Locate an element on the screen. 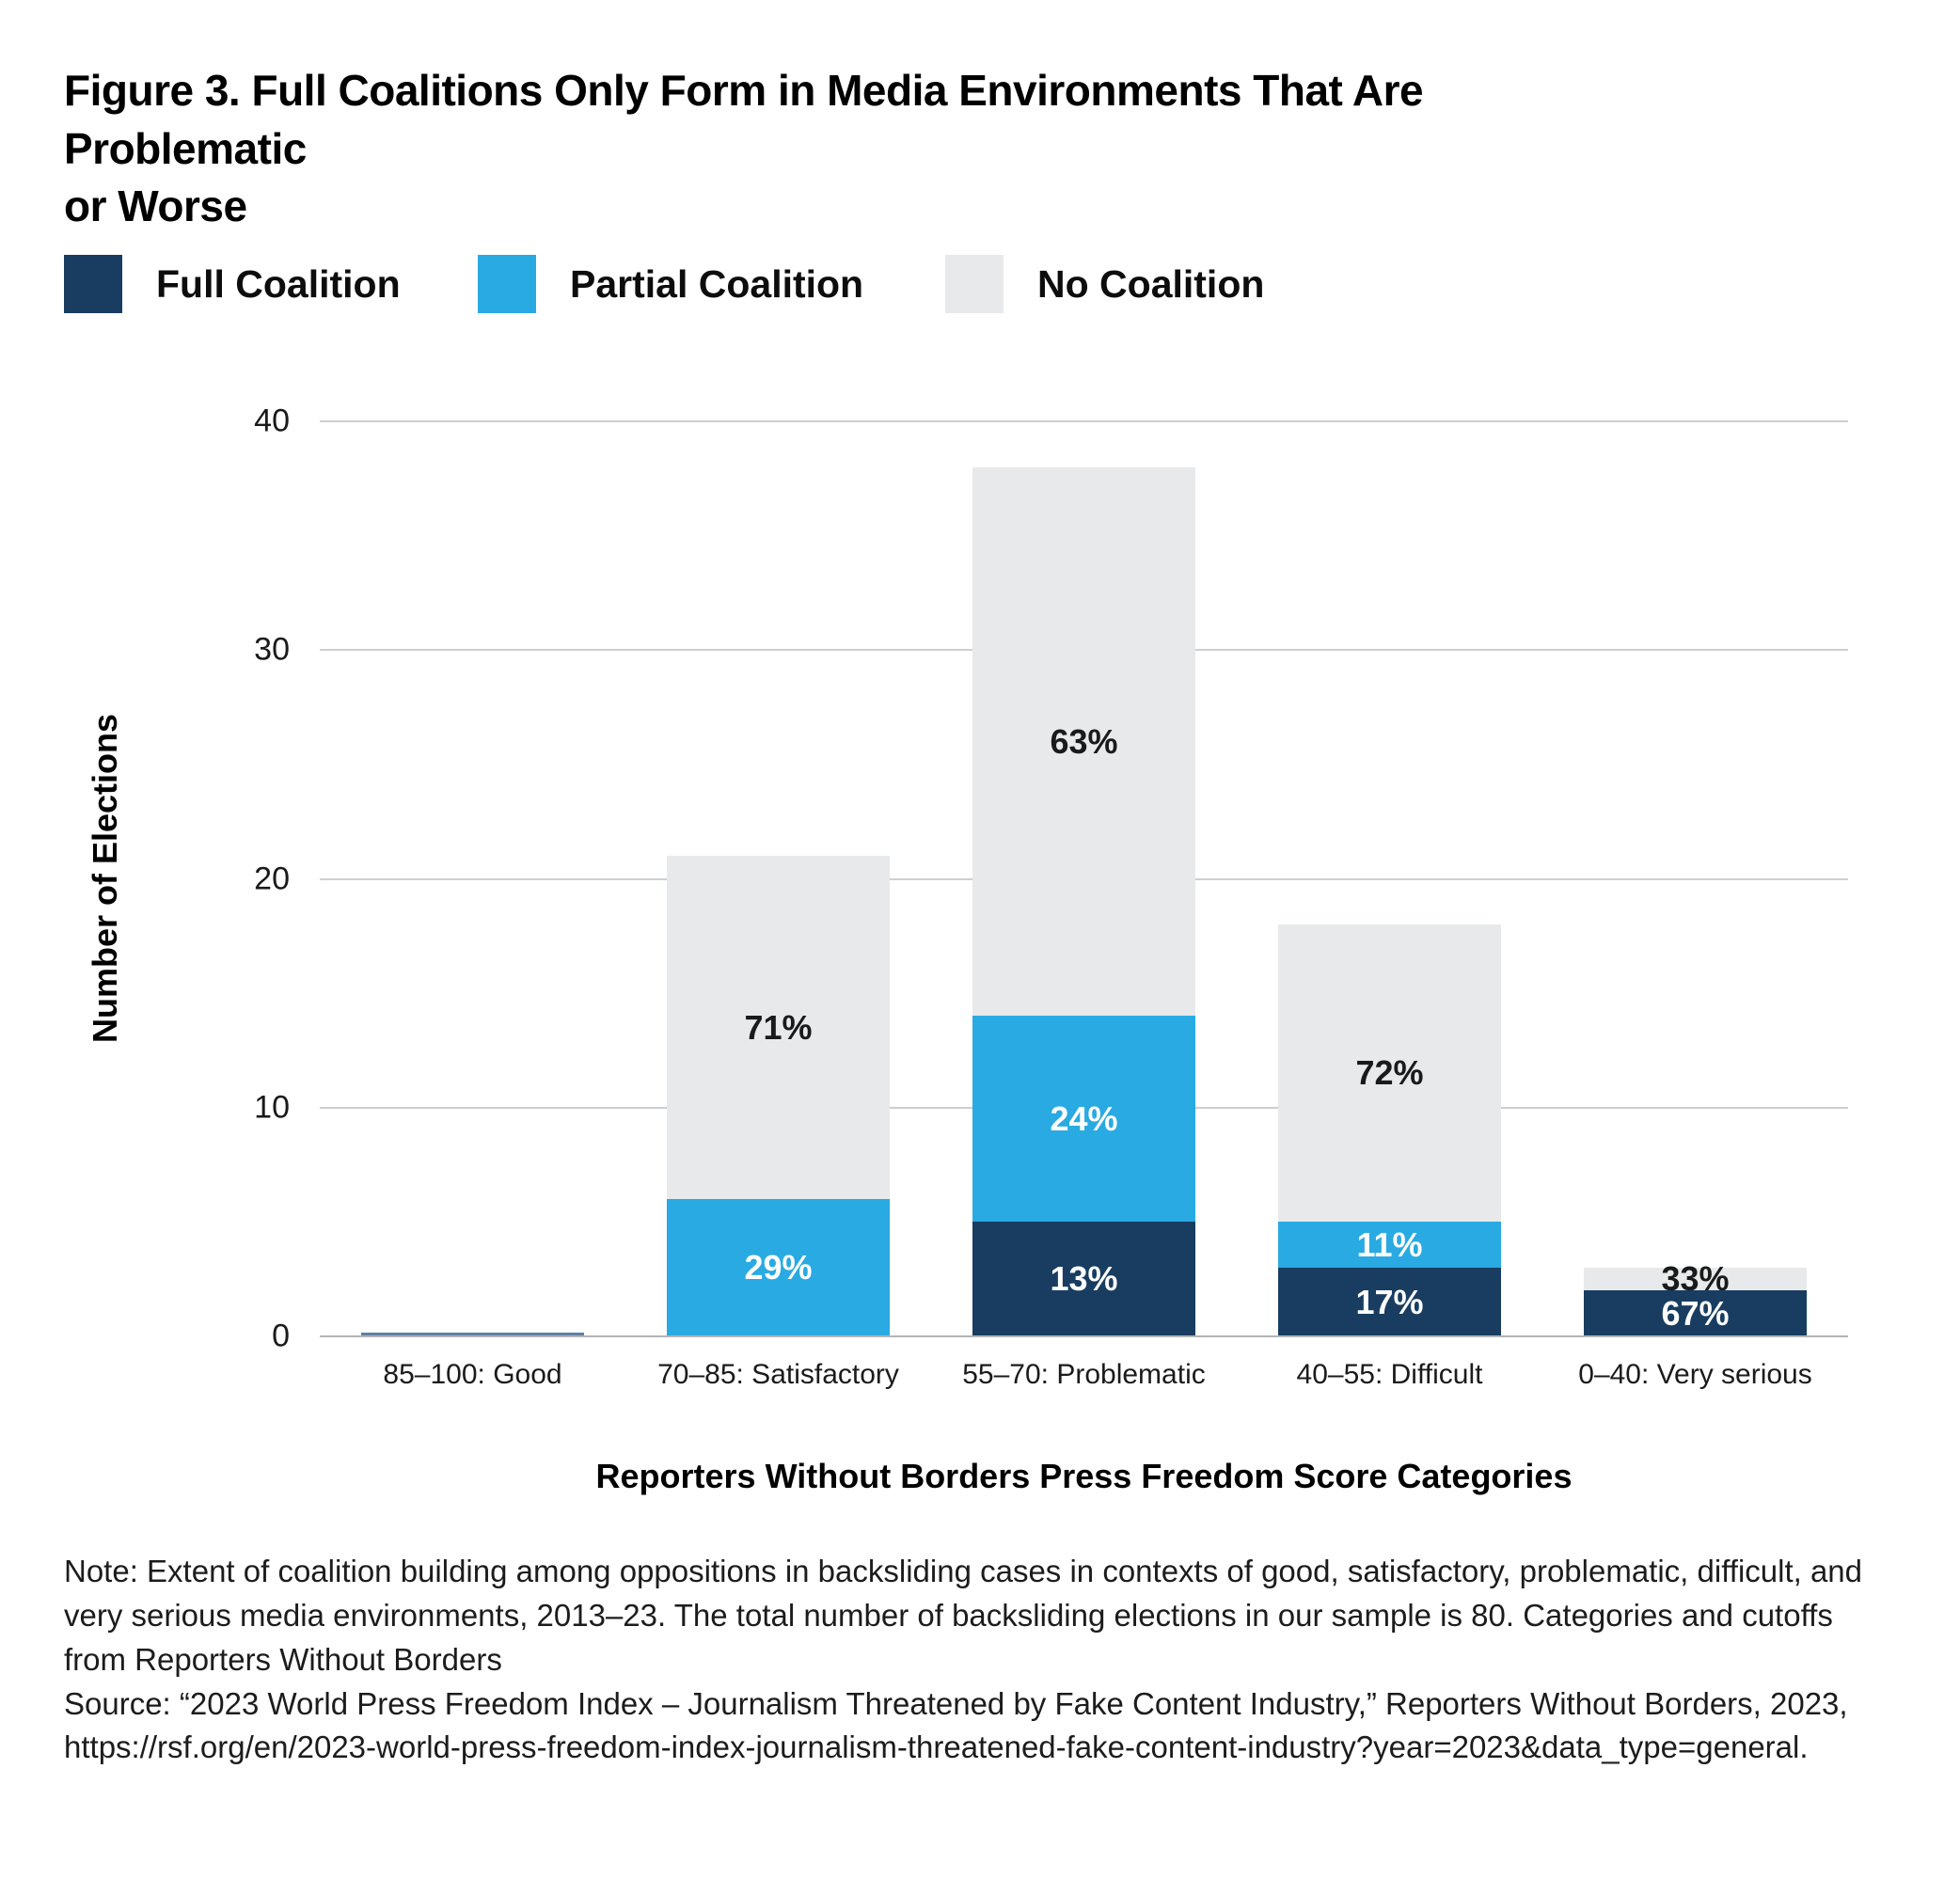 The image size is (1960, 1879). bar-segment: 24% is located at coordinates (1084, 1119).